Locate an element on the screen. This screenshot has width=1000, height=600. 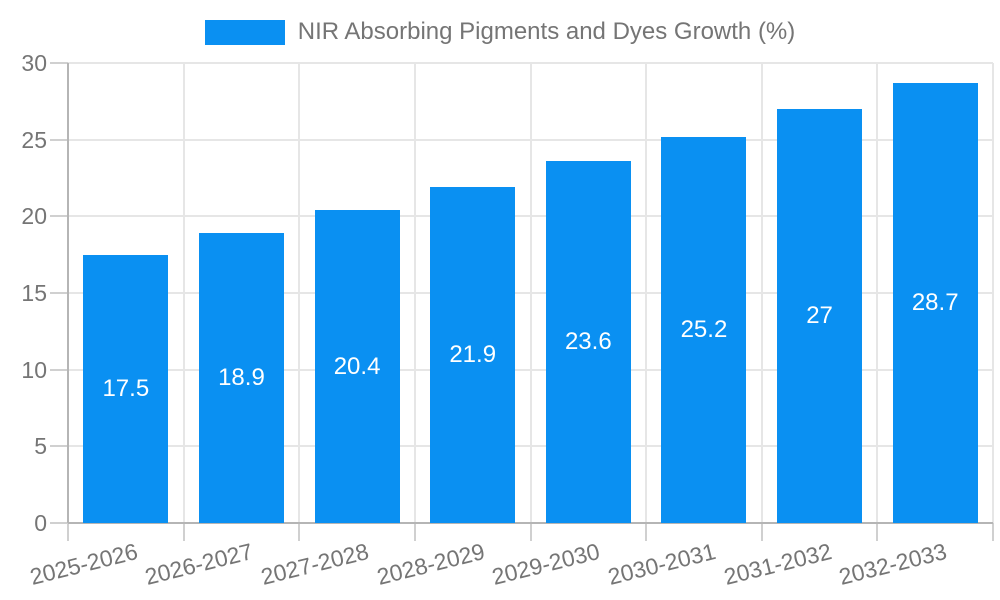
x-axis-label: 2027-2028 is located at coordinates (315, 564).